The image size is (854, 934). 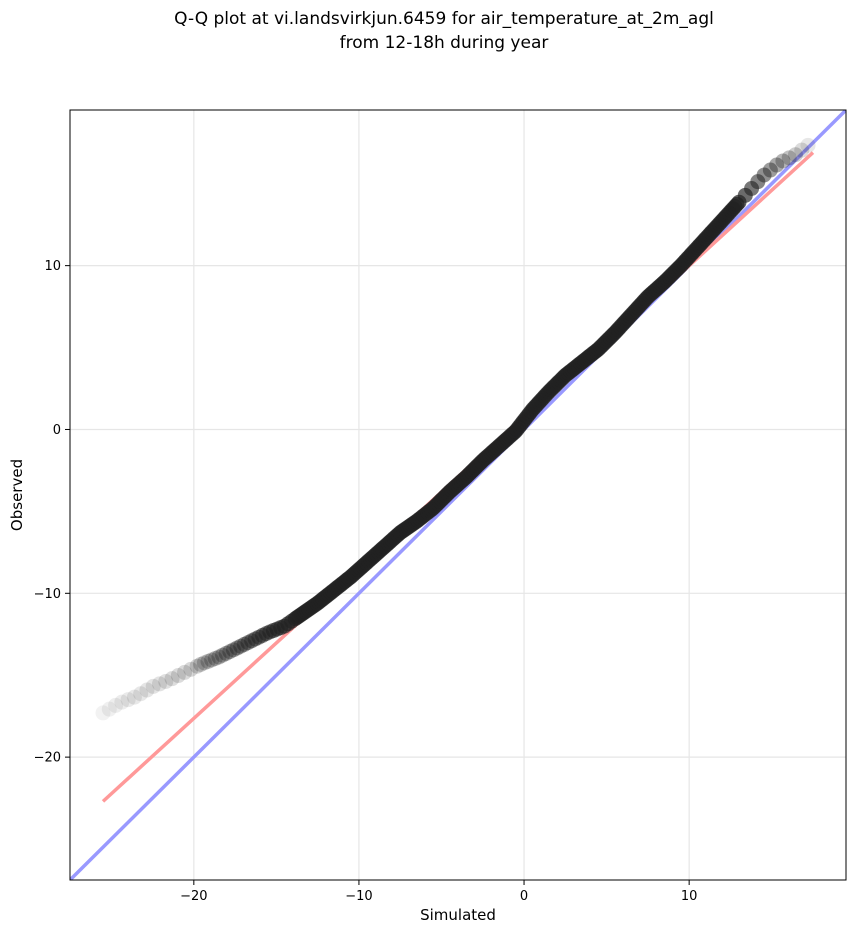 What do you see at coordinates (524, 896) in the screenshot?
I see `x-tick-label: 0` at bounding box center [524, 896].